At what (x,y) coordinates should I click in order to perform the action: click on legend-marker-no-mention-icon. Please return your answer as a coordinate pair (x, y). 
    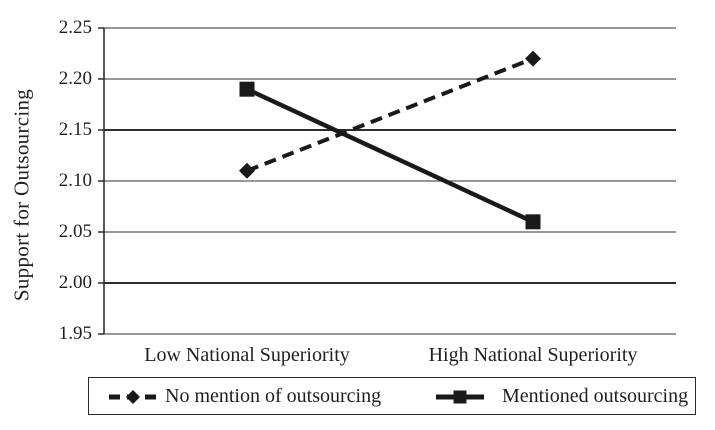
    Looking at the image, I should click on (133, 397).